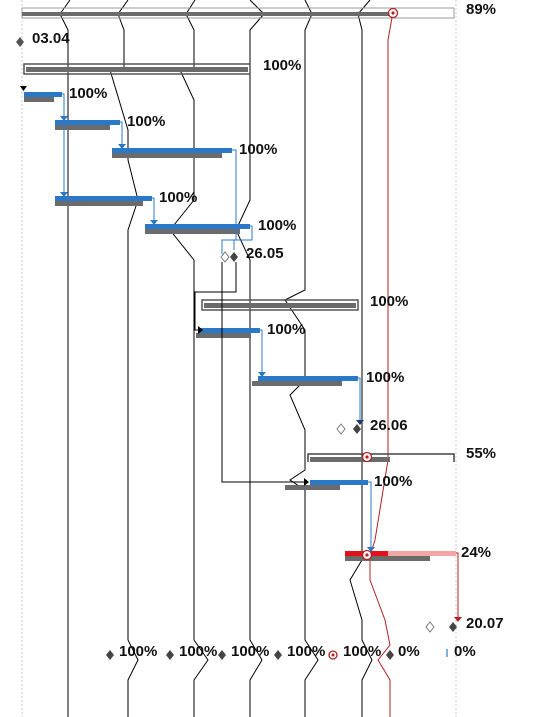 The width and height of the screenshot is (537, 717). Describe the element at coordinates (23, 88) in the screenshot. I see `start-arrow-icon` at that location.